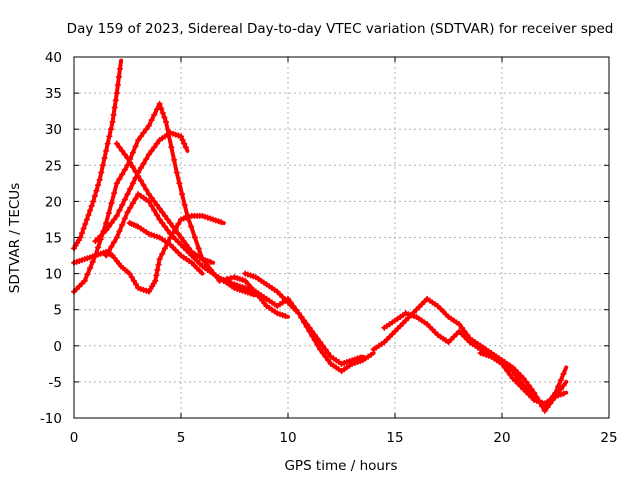 The width and height of the screenshot is (640, 480). I want to click on series-track-i, so click(303, 318).